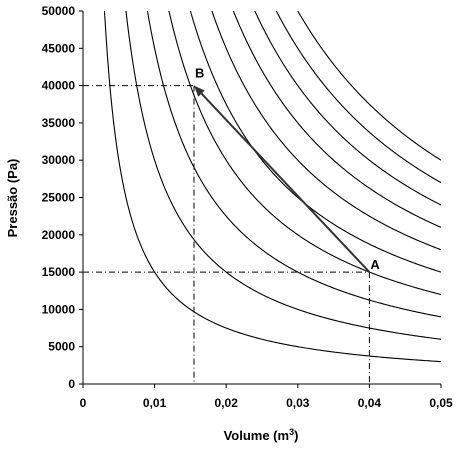 This screenshot has height=452, width=464. I want to click on y-tick-label: 25000, so click(59, 198).